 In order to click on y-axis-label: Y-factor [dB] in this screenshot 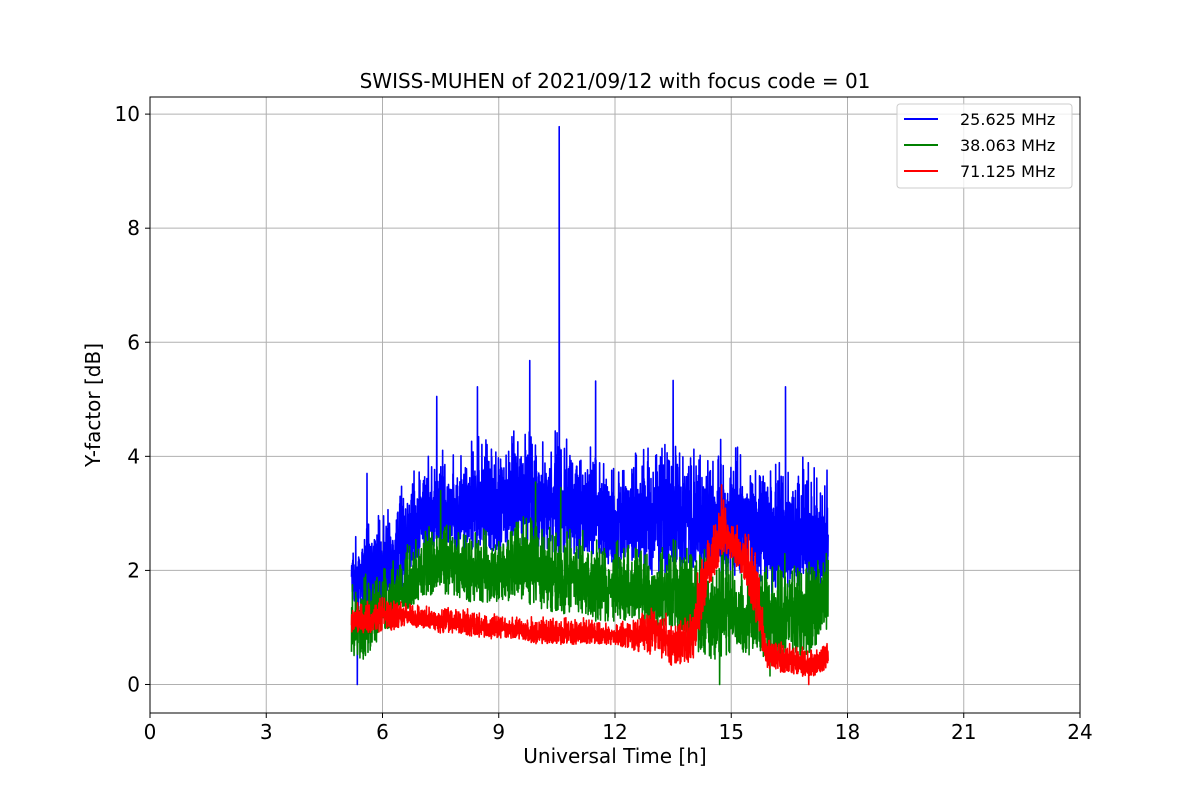, I will do `click(93, 405)`.